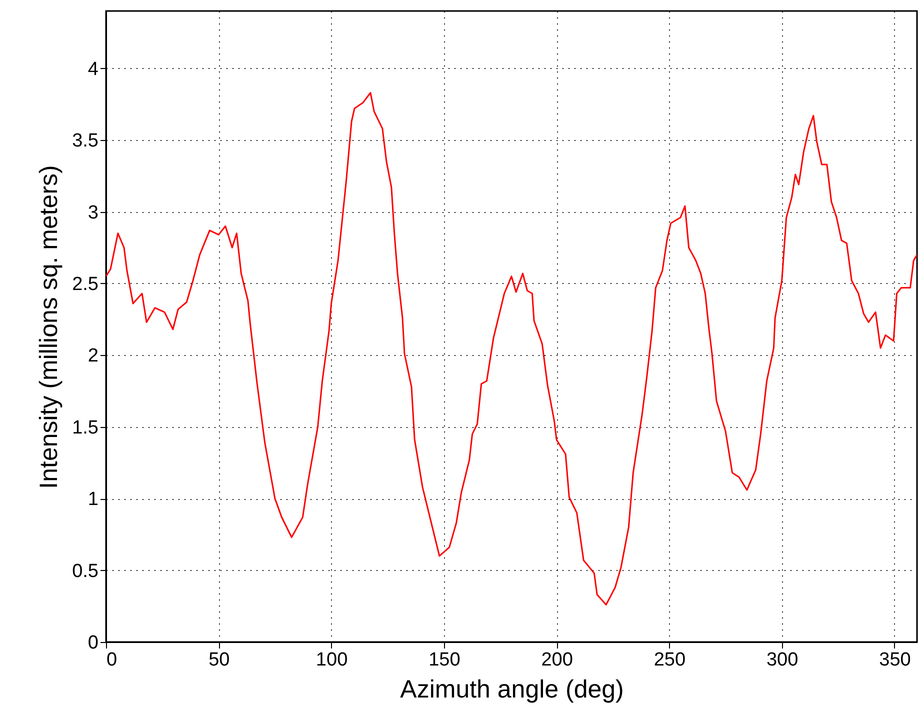  I want to click on y-tick-label: 0, so click(93, 643).